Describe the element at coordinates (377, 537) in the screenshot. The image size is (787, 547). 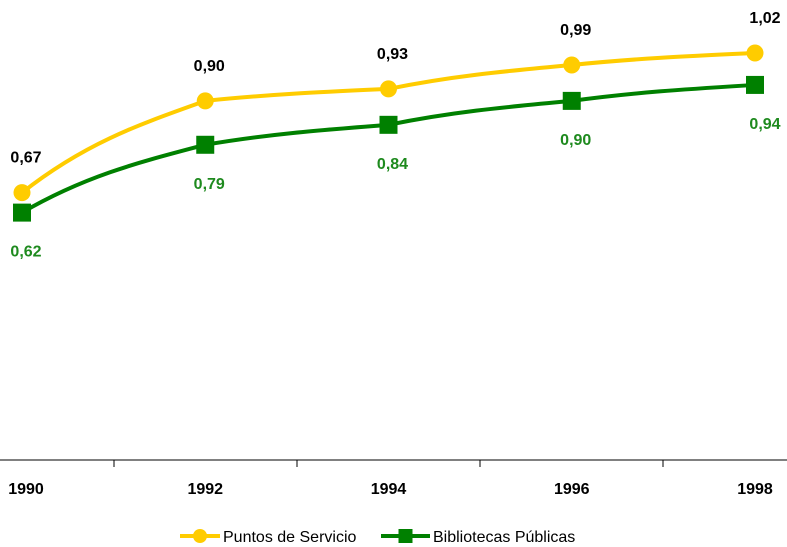
I see `legend: Puntos de Servicio Bibliotecas Públicas` at that location.